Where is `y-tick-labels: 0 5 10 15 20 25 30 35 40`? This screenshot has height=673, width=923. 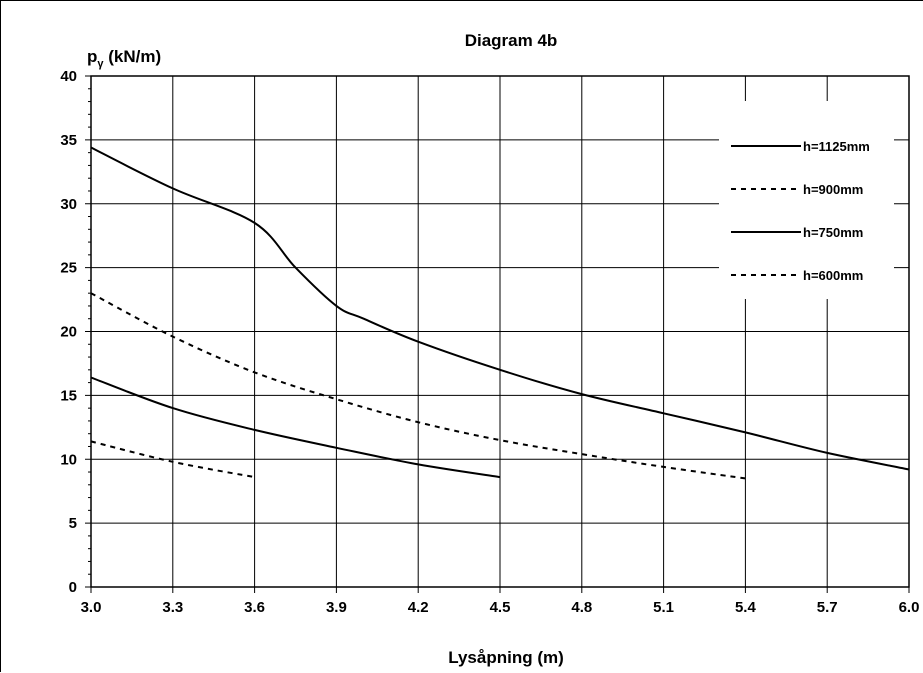 y-tick-labels: 0 5 10 15 20 25 30 35 40 is located at coordinates (68, 332).